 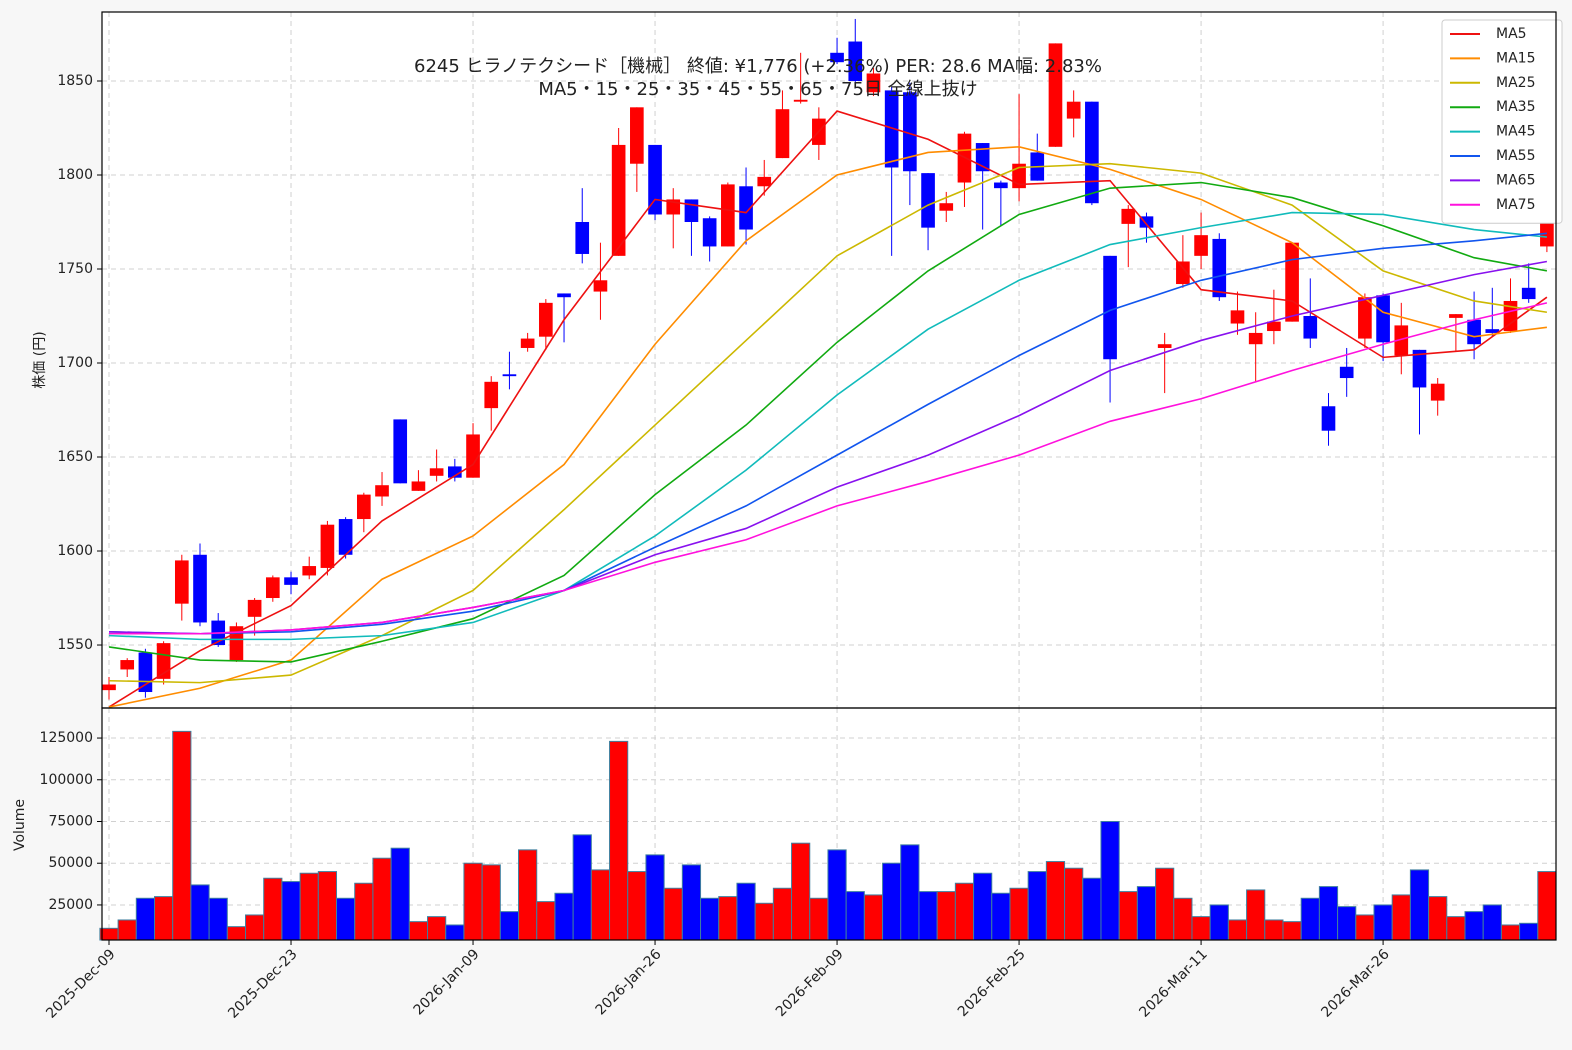 What do you see at coordinates (66, 738) in the screenshot?
I see `y-tick-label: 125000` at bounding box center [66, 738].